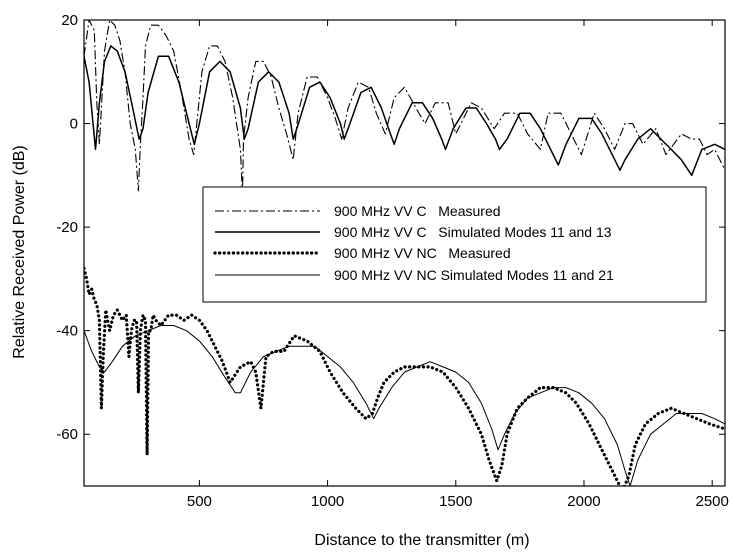  What do you see at coordinates (67, 434) in the screenshot?
I see `y-tick-label: -60` at bounding box center [67, 434].